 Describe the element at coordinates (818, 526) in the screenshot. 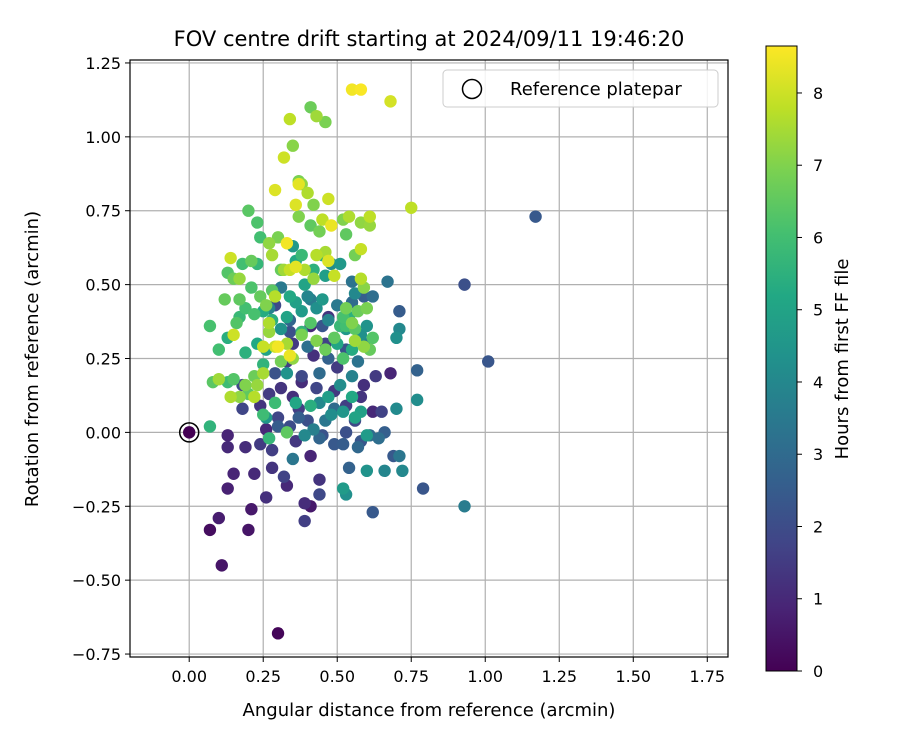

I see `colorbar-tick-label: 2` at that location.